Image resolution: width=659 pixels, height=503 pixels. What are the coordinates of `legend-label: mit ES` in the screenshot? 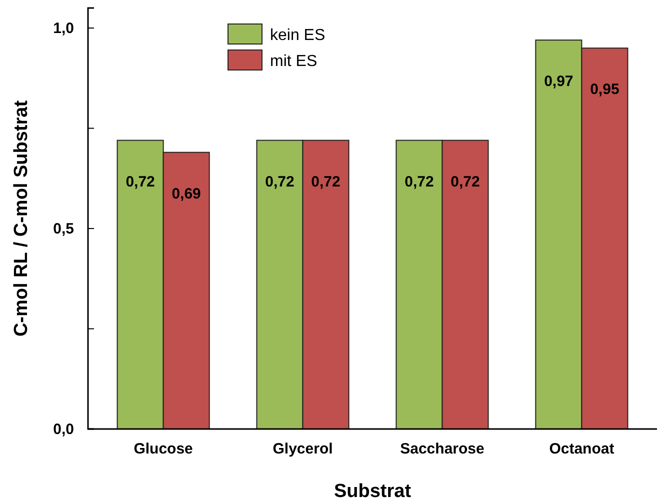 It's located at (294, 61).